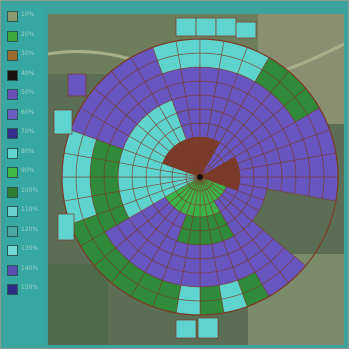  Describe the element at coordinates (30, 190) in the screenshot. I see `legend-label: 100%` at that location.